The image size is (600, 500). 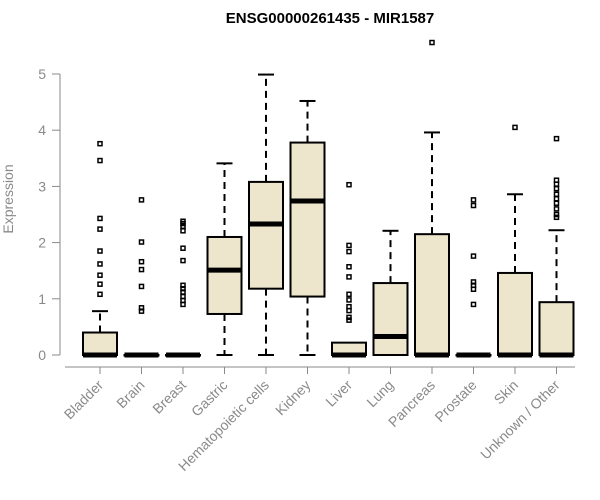 What do you see at coordinates (379, 393) in the screenshot?
I see `x-tick-label: Lung` at bounding box center [379, 393].